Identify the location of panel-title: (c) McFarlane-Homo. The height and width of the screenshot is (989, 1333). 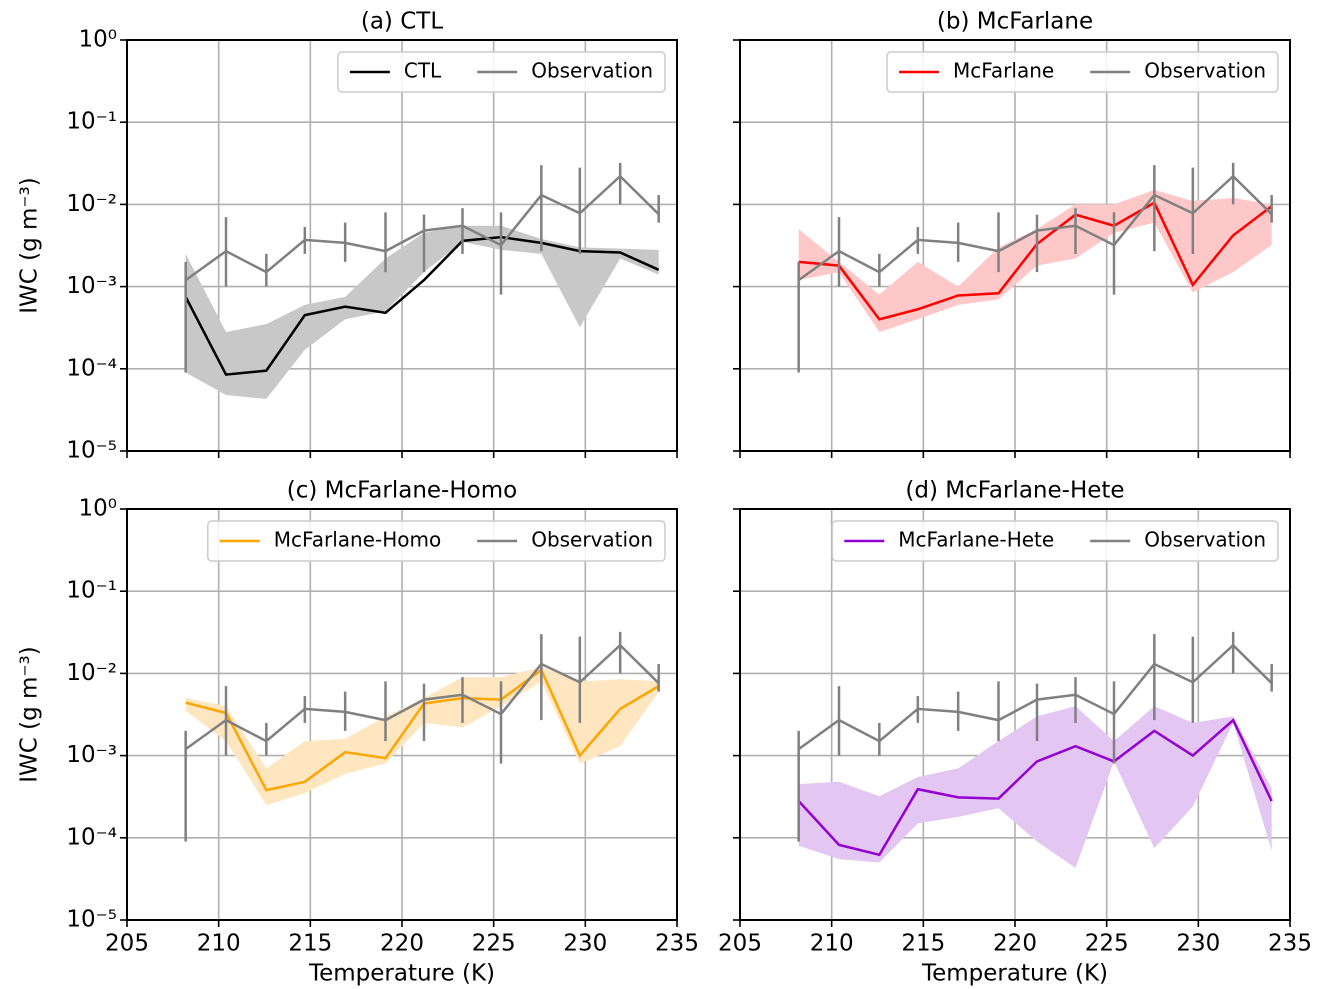
(402, 491).